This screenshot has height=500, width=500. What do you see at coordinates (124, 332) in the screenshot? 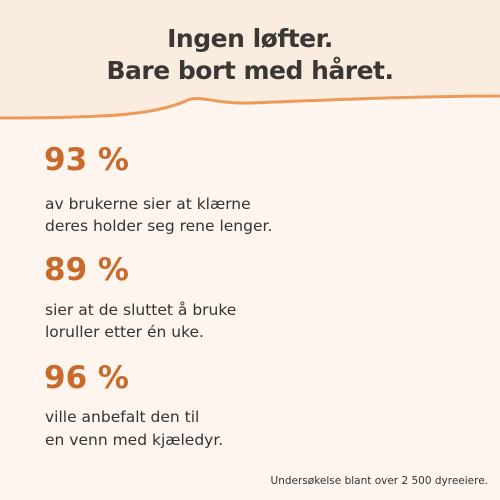
I see `stat-text: loruller etter én uke.` at bounding box center [124, 332].